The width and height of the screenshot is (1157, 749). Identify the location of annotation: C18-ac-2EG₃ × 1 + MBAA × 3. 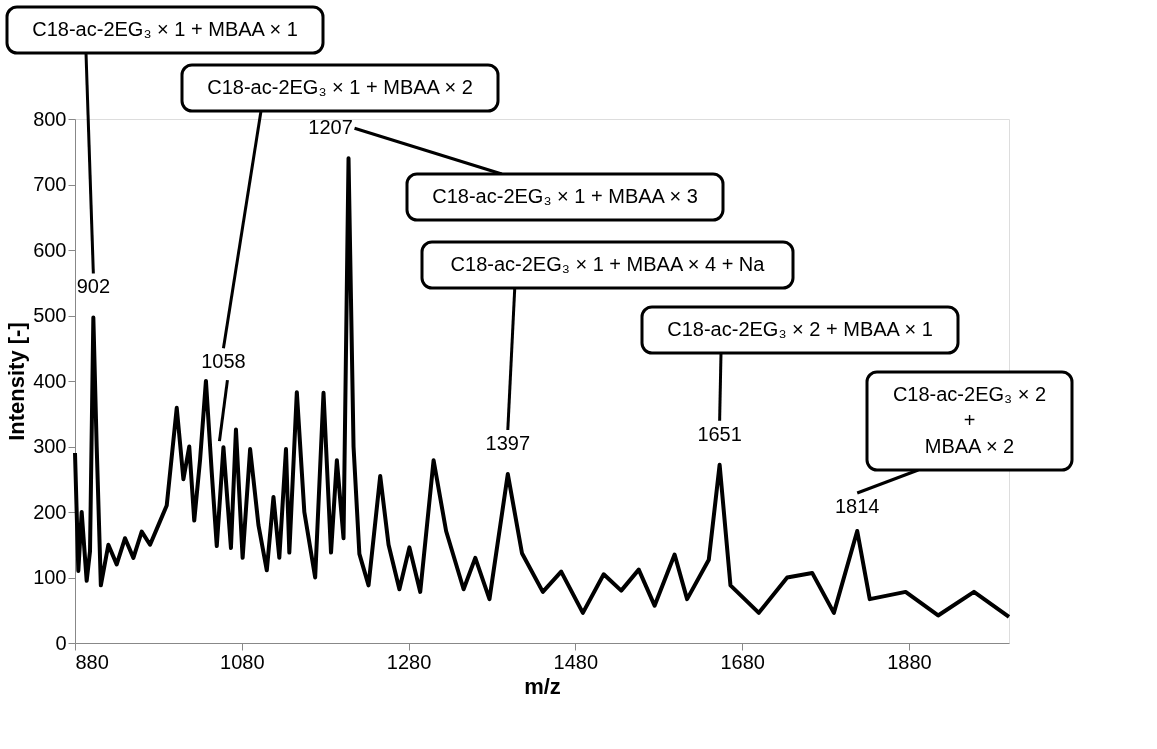
(565, 196).